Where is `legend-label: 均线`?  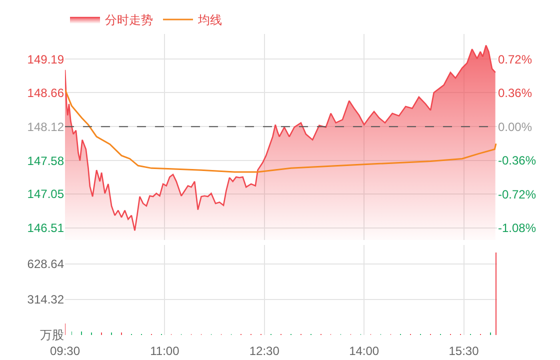
legend-label: 均线 is located at coordinates (209, 20).